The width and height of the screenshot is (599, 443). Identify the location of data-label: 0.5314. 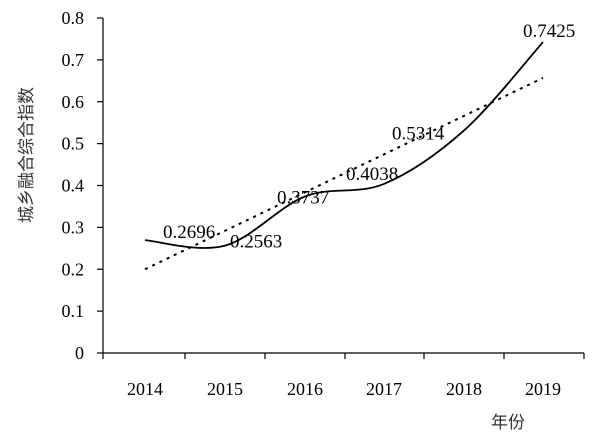
(418, 133).